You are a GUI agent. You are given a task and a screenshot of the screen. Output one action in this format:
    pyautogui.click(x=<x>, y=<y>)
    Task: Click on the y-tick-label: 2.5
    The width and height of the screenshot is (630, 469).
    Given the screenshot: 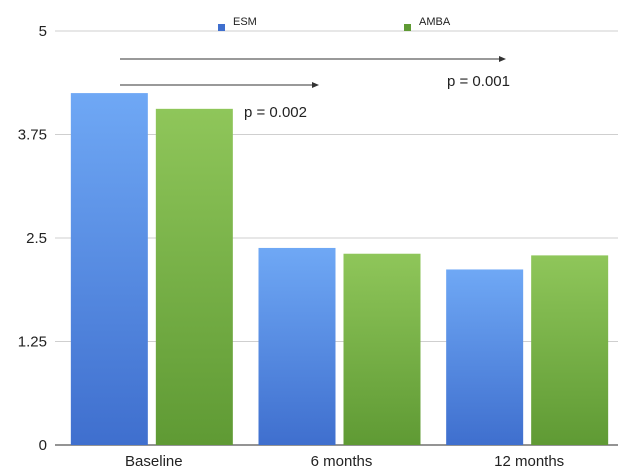 What is the action you would take?
    pyautogui.click(x=36, y=238)
    